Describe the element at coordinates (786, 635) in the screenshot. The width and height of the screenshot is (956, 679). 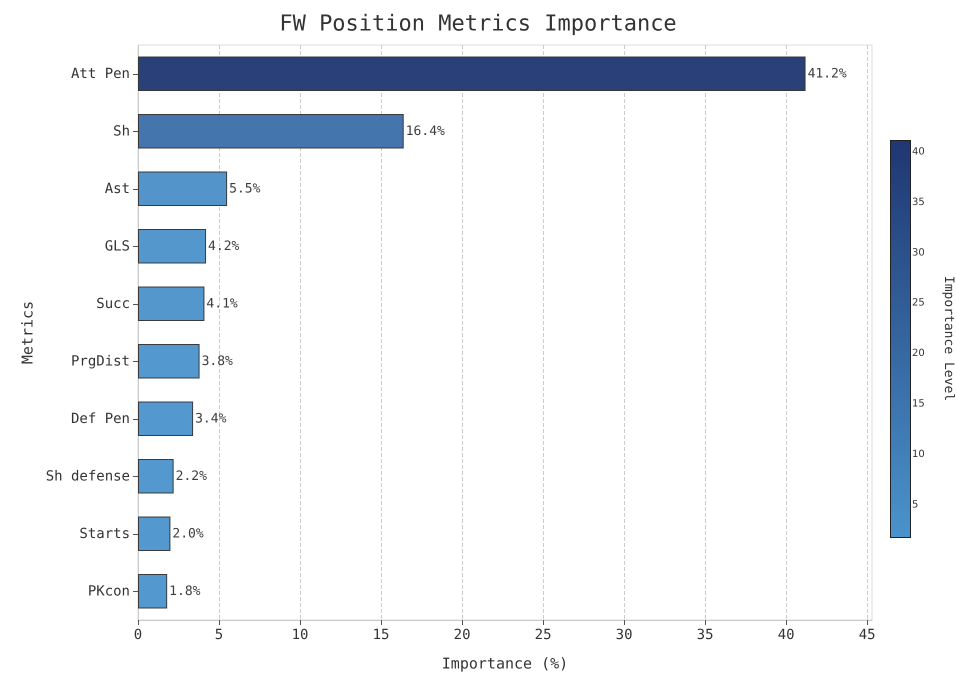
I see `x-tick-label: 40` at that location.